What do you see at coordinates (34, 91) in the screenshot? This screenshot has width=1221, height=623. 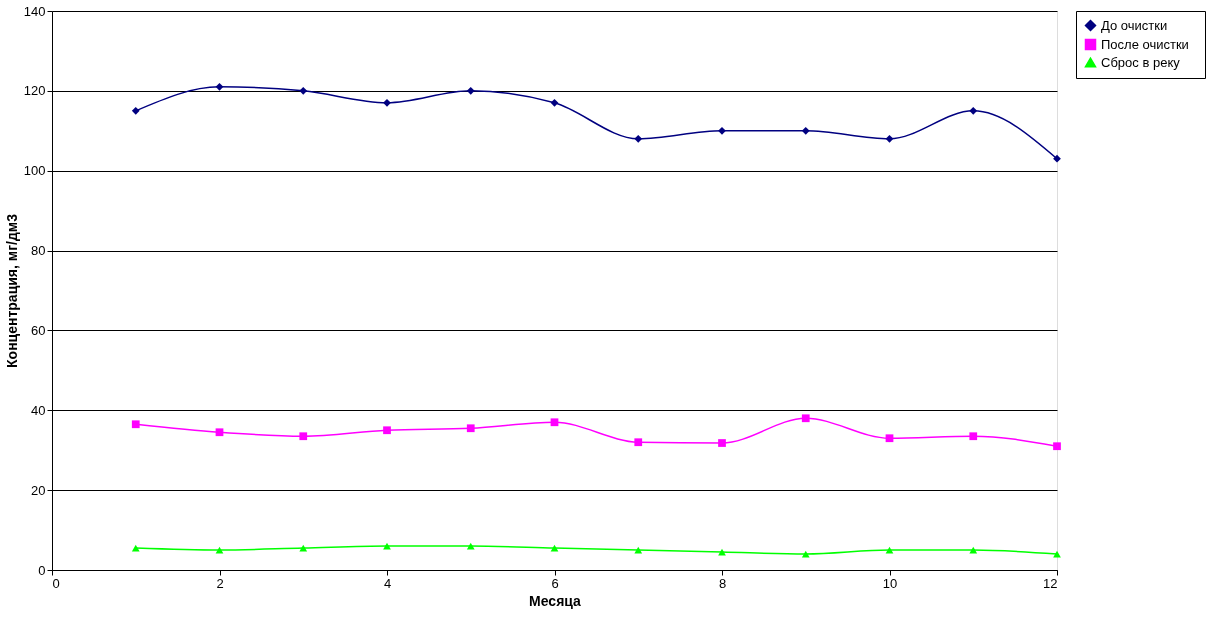 I see `y-tick-label: 120` at bounding box center [34, 91].